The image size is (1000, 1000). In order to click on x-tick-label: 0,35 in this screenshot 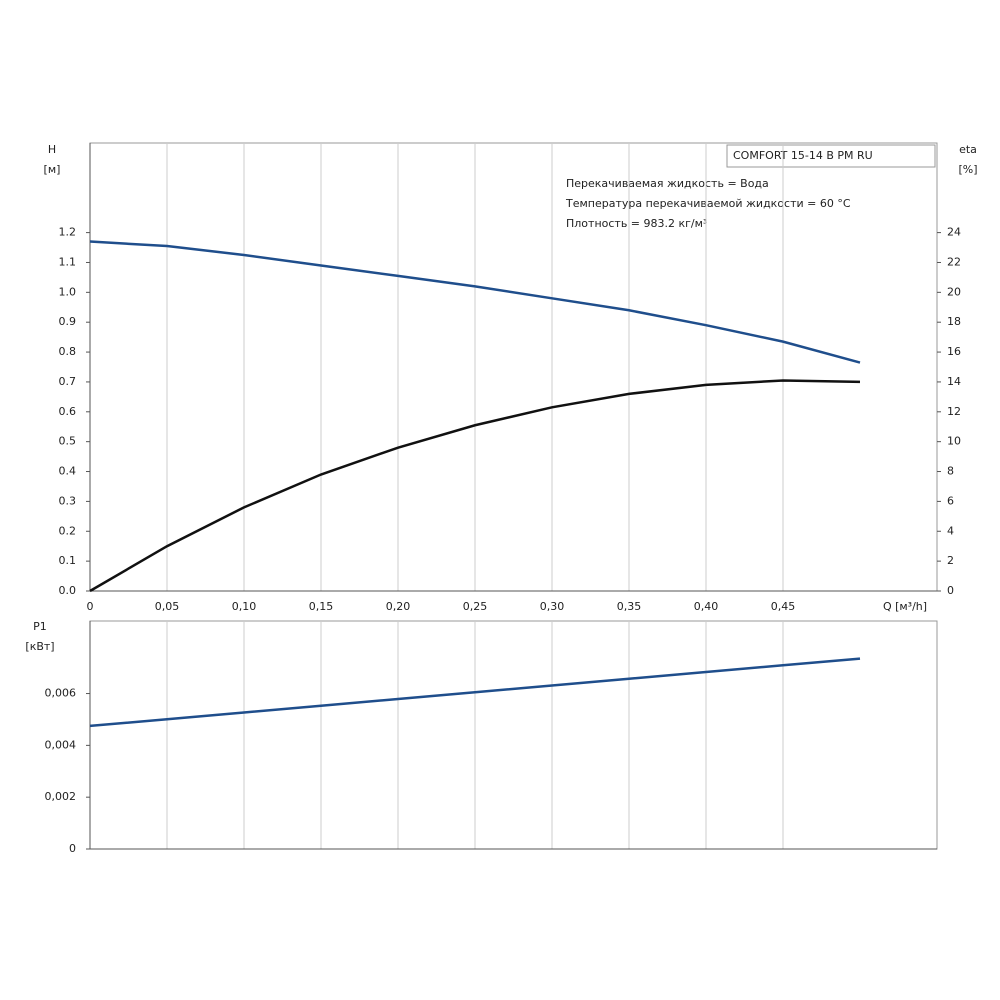, I will do `click(629, 606)`.